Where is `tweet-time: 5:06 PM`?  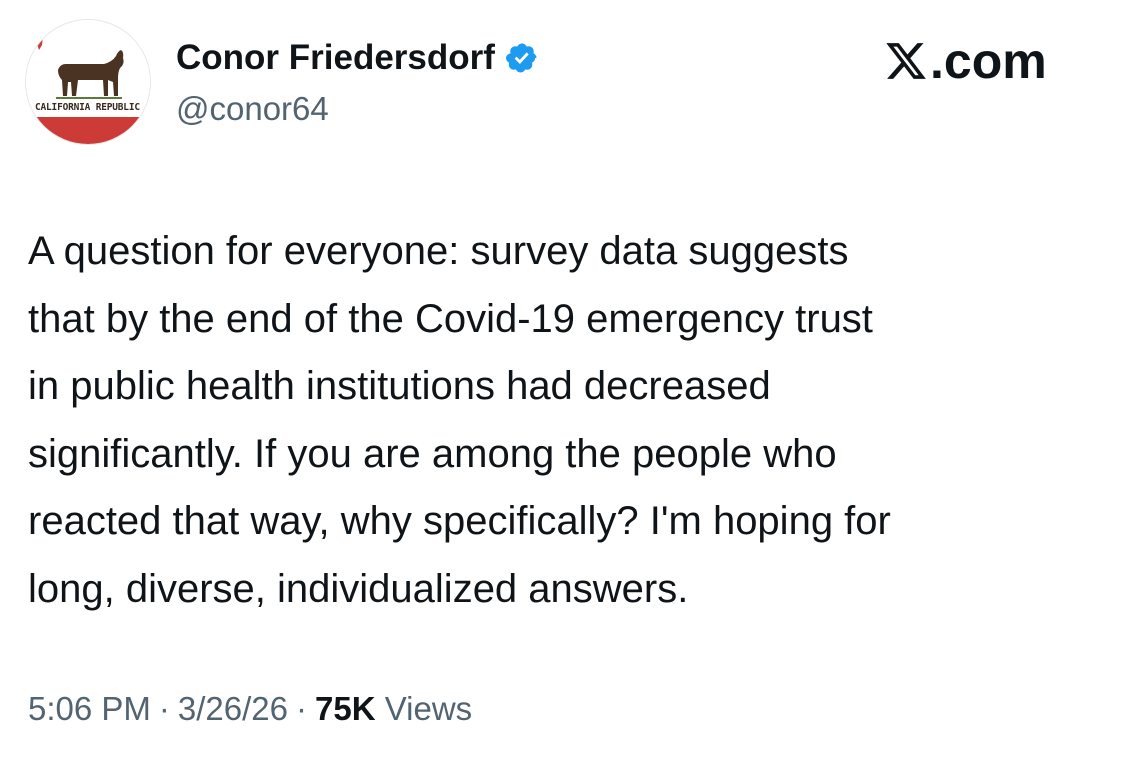
tweet-time: 5:06 PM is located at coordinates (89, 708).